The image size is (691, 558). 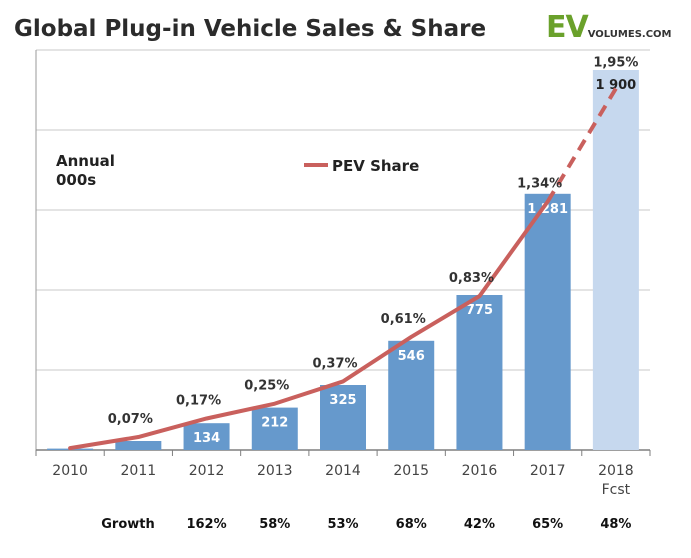 What do you see at coordinates (274, 524) in the screenshot?
I see `growth-value: 58%` at bounding box center [274, 524].